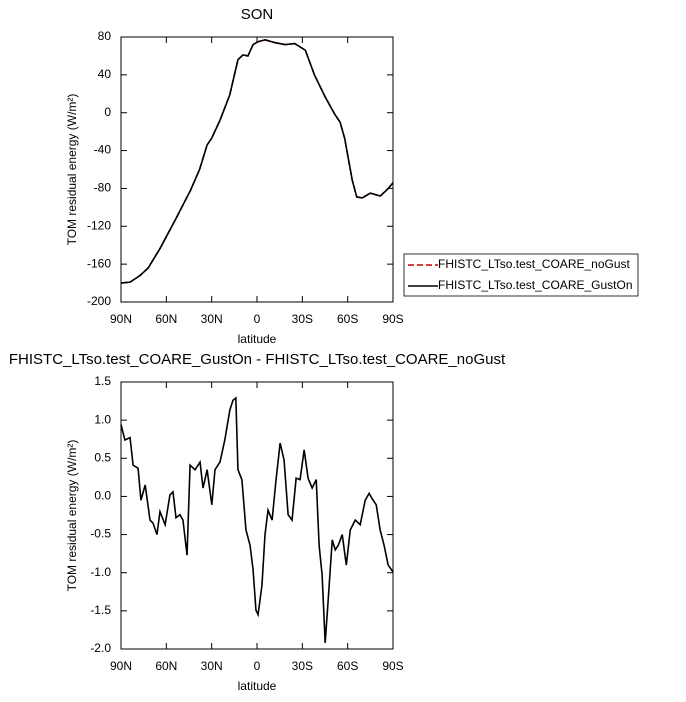 The height and width of the screenshot is (702, 686). Describe the element at coordinates (103, 150) in the screenshot. I see `y-tick-label: -40` at that location.